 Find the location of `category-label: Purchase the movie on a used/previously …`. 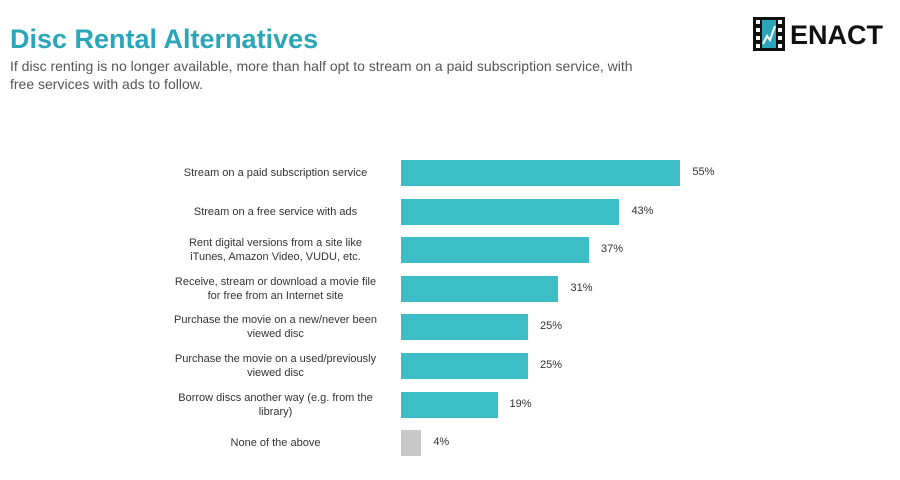

category-label: Purchase the movie on a used/previously … is located at coordinates (275, 366).